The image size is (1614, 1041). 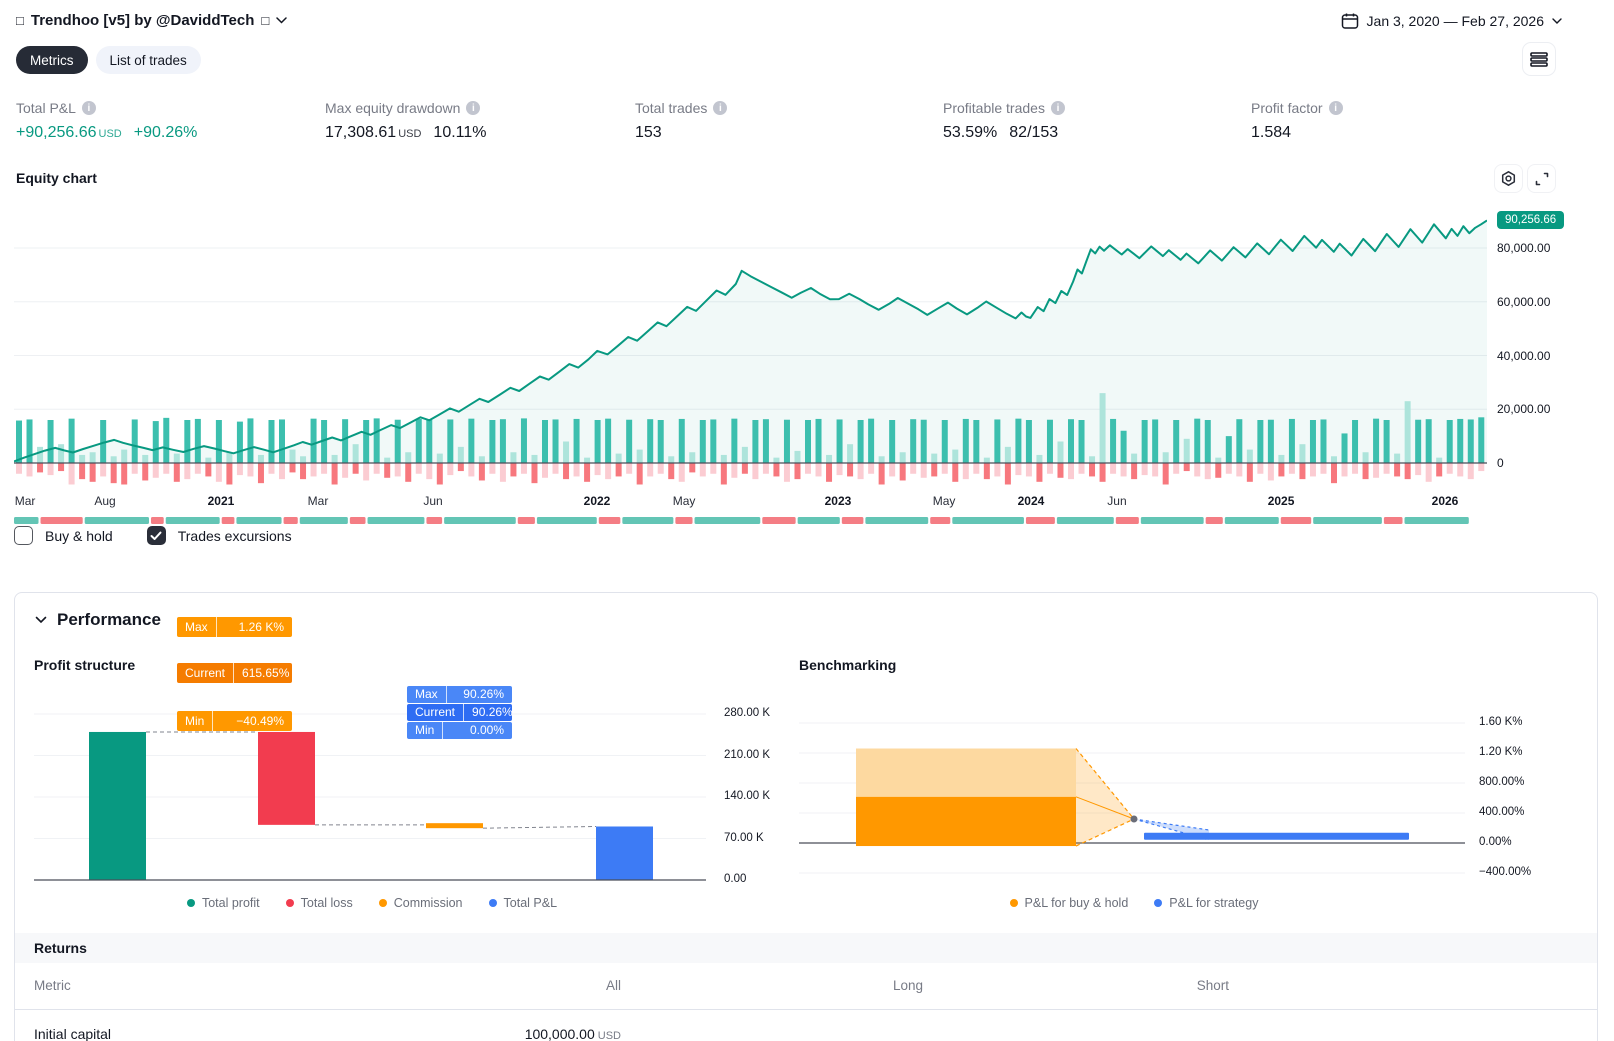 I want to click on strategy-pnl-bar, so click(x=1276, y=836).